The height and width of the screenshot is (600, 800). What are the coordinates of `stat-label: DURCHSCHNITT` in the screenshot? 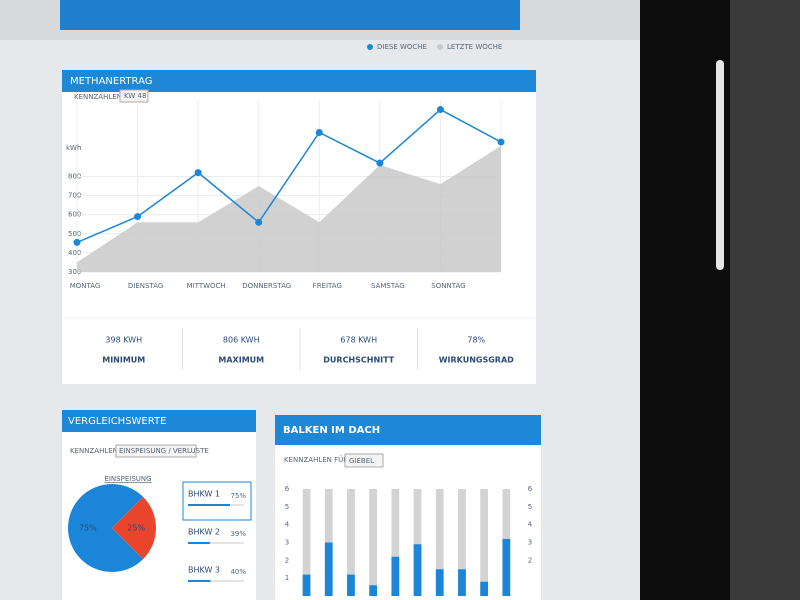 It's located at (359, 360).